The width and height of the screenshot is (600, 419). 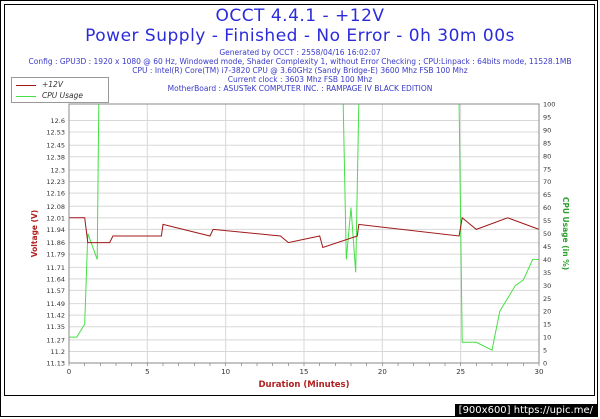 I want to click on y2-tick-label: 90, so click(x=547, y=130).